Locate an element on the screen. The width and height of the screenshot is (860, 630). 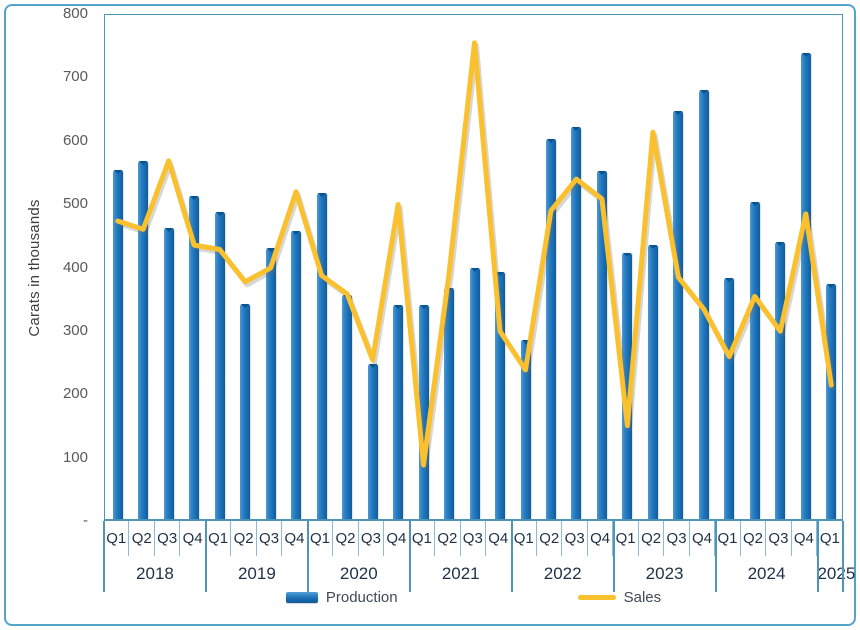
y-tick-label: - is located at coordinates (85, 520).